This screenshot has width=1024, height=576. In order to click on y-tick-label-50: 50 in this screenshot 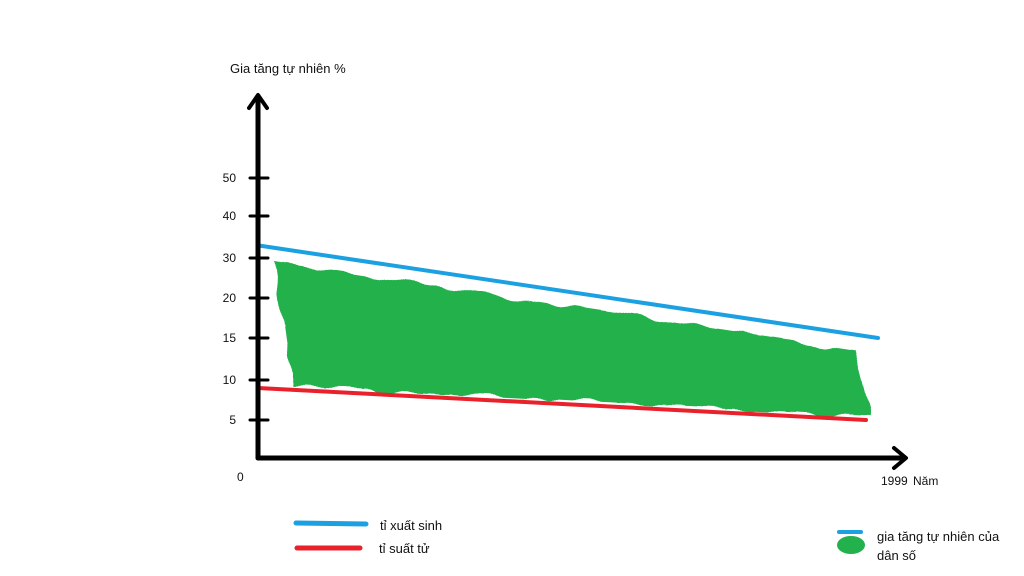, I will do `click(230, 178)`.